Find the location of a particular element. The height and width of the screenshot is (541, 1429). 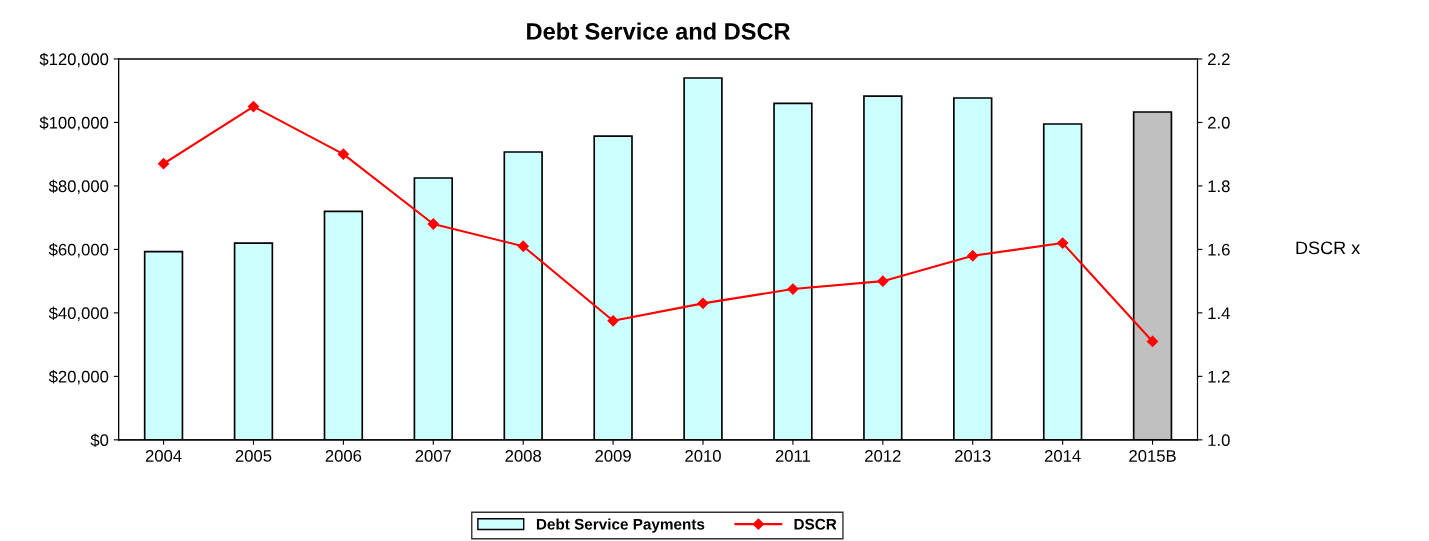

x-tick-label: 2014 is located at coordinates (1062, 456).